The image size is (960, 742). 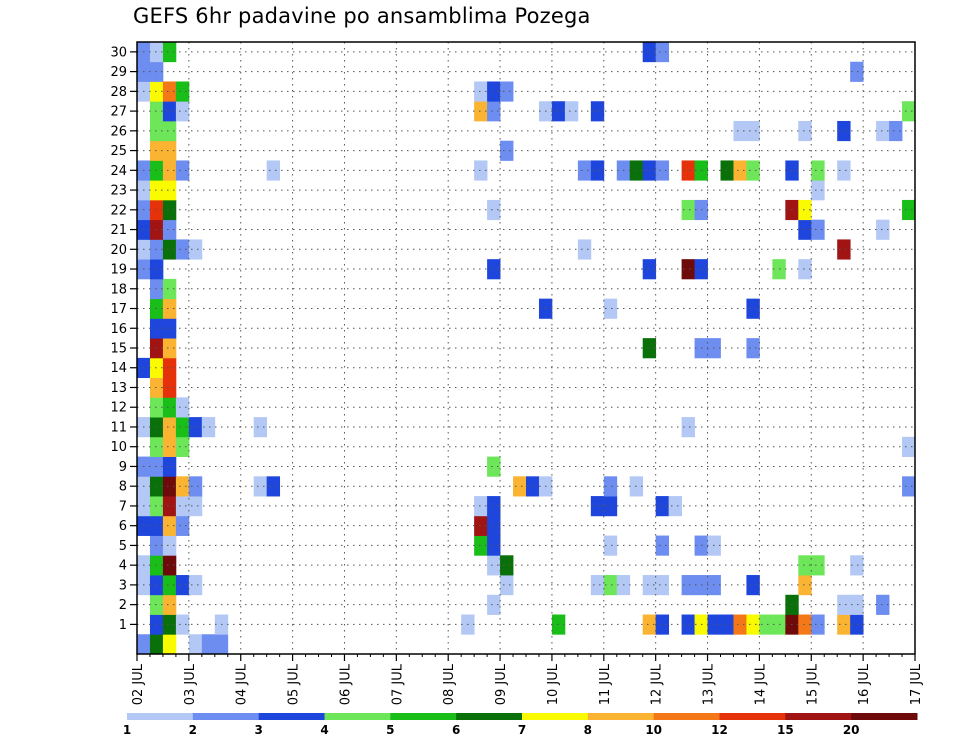 I want to click on y-tick-label: 29, so click(x=118, y=72).